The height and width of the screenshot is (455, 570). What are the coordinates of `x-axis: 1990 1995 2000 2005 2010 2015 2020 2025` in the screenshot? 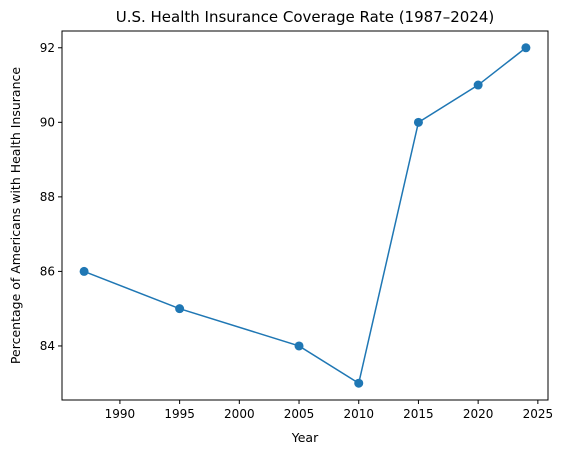 It's located at (329, 410).